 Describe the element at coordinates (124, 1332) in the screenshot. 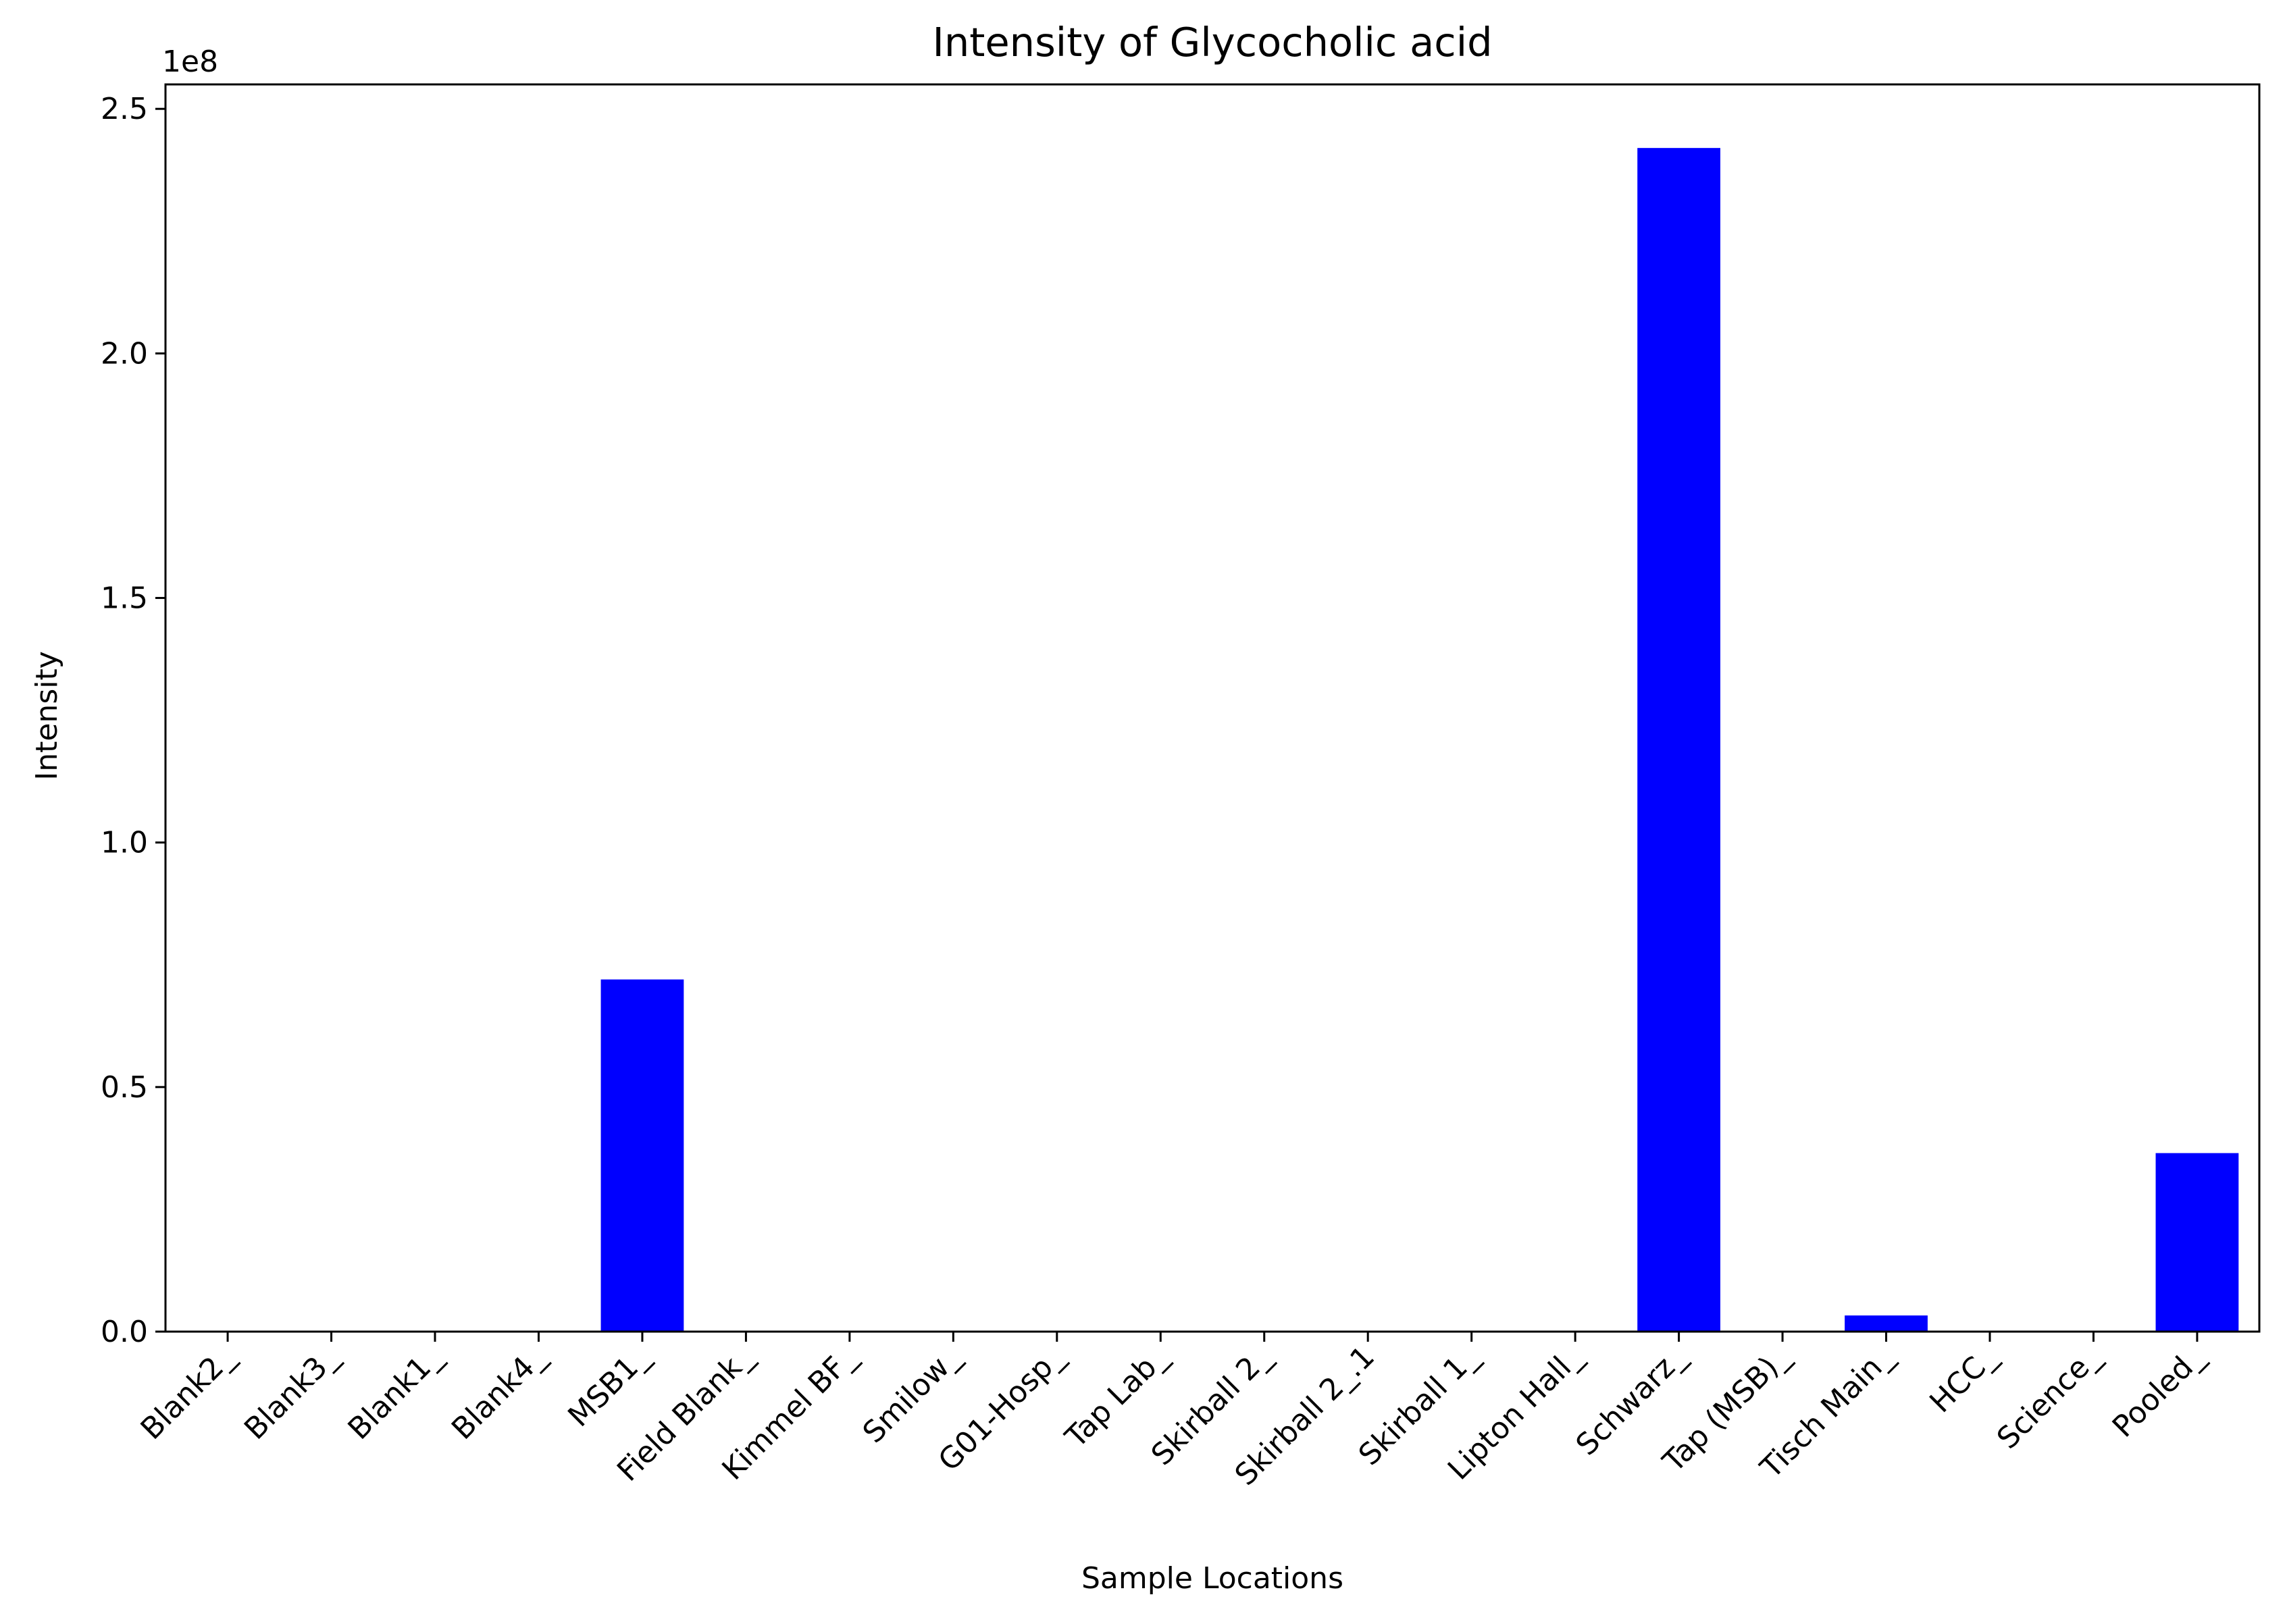

I see `y-tick-label-0: 0.0` at that location.